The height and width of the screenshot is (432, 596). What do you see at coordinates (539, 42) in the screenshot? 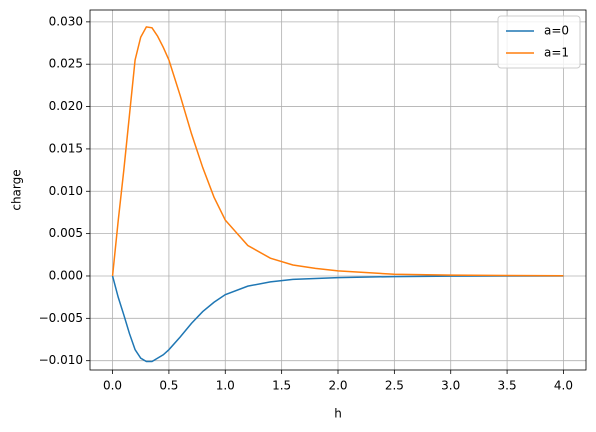
I see `legend-box` at bounding box center [539, 42].